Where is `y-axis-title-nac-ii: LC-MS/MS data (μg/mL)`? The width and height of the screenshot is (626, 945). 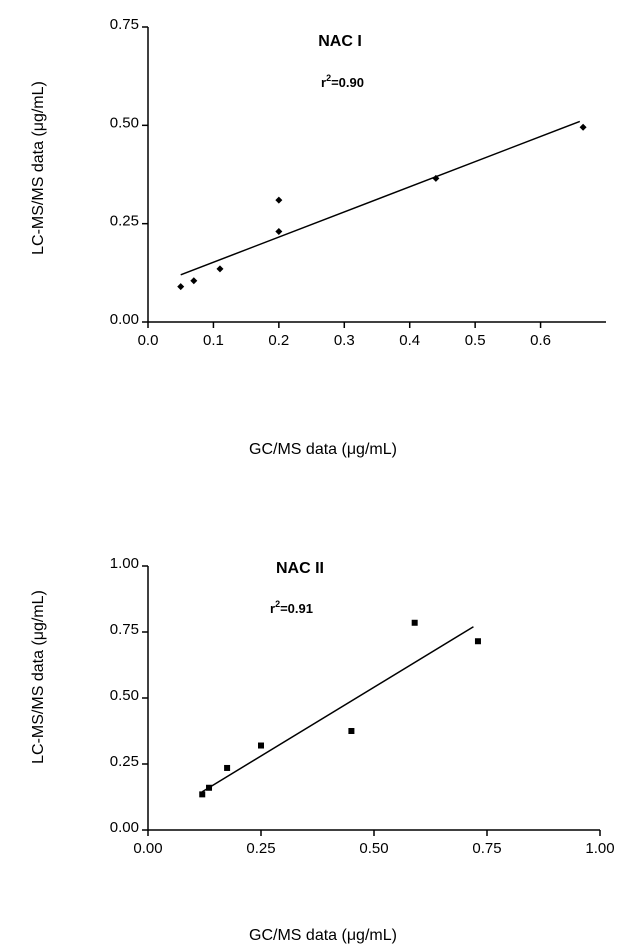 y-axis-title-nac-ii: LC-MS/MS data (μg/mL) is located at coordinates (38, 677).